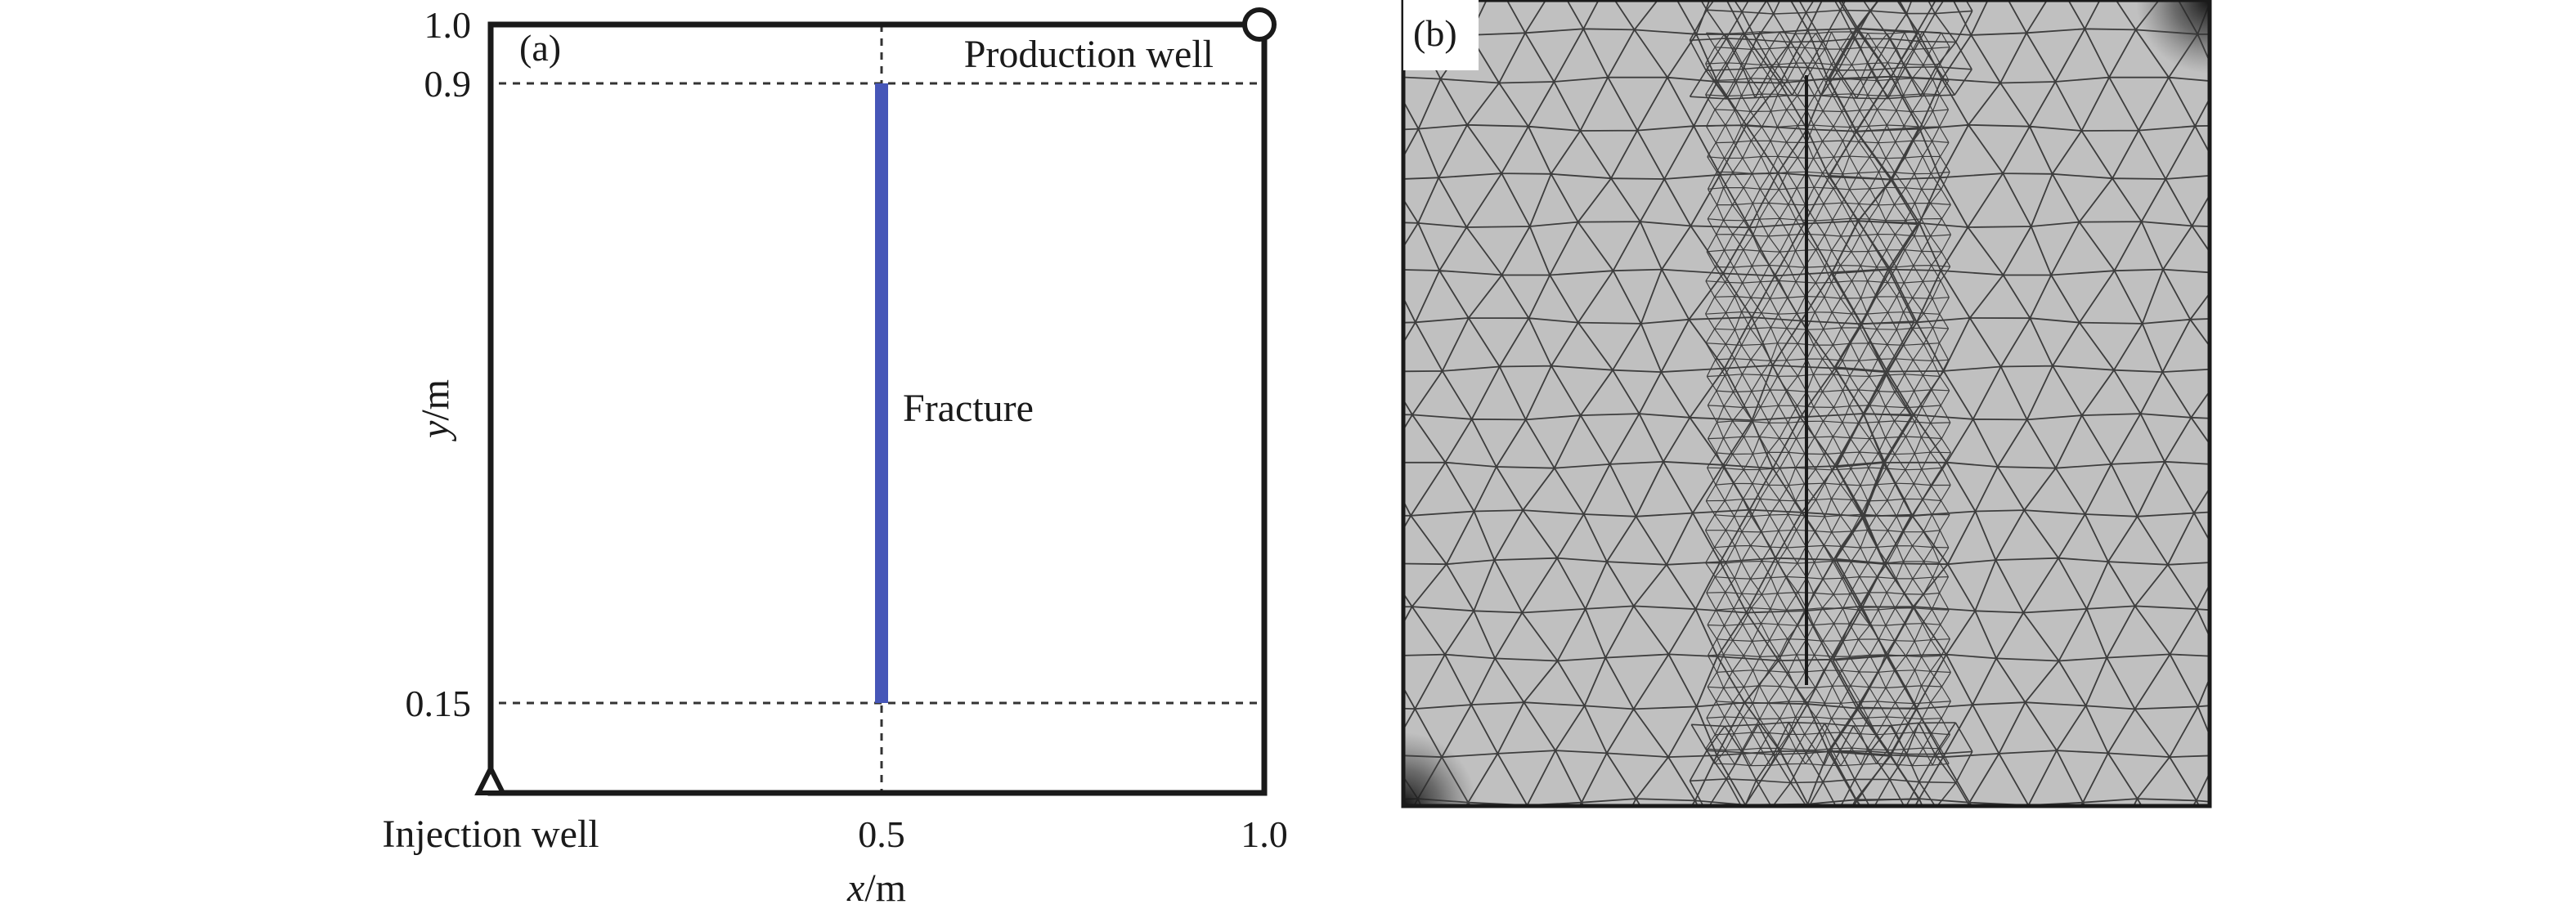  Describe the element at coordinates (490, 834) in the screenshot. I see `injection-well-label: Injection well` at that location.